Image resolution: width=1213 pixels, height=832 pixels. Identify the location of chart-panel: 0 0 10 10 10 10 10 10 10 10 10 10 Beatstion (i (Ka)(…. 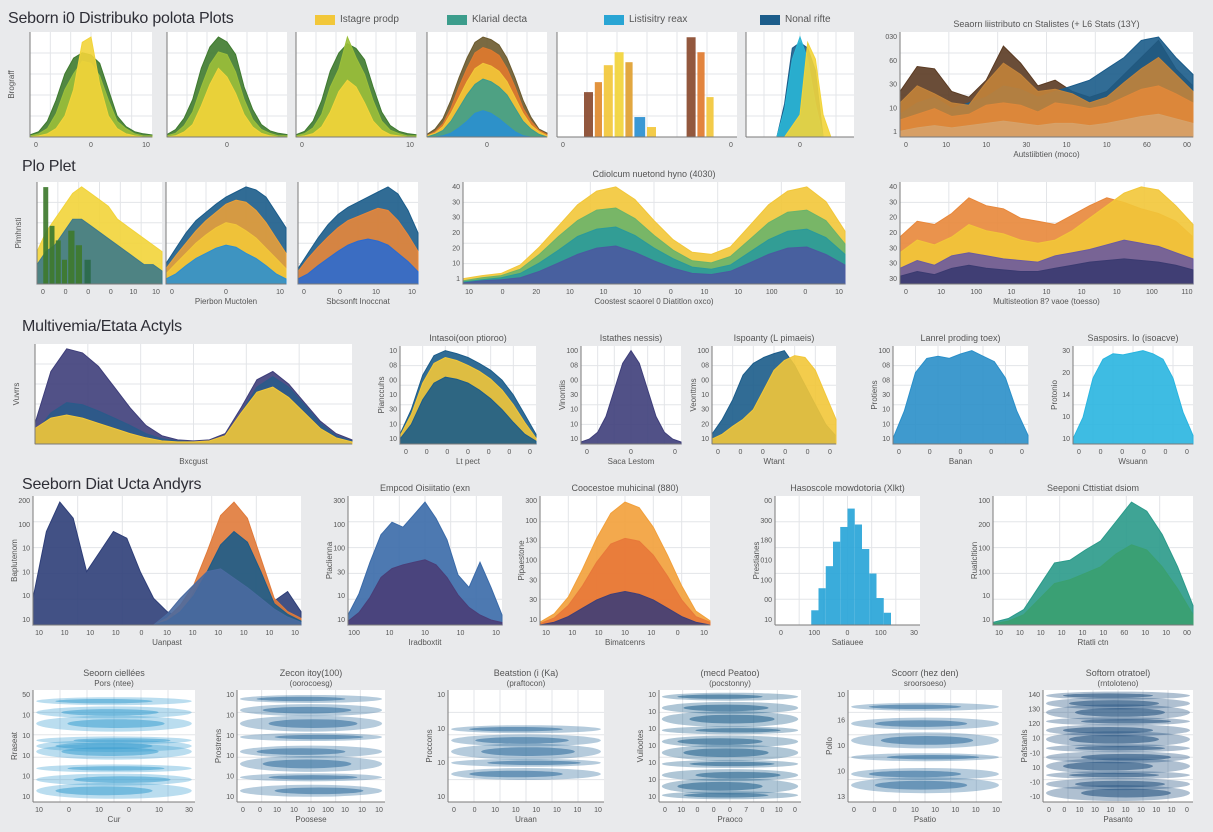
(514, 746).